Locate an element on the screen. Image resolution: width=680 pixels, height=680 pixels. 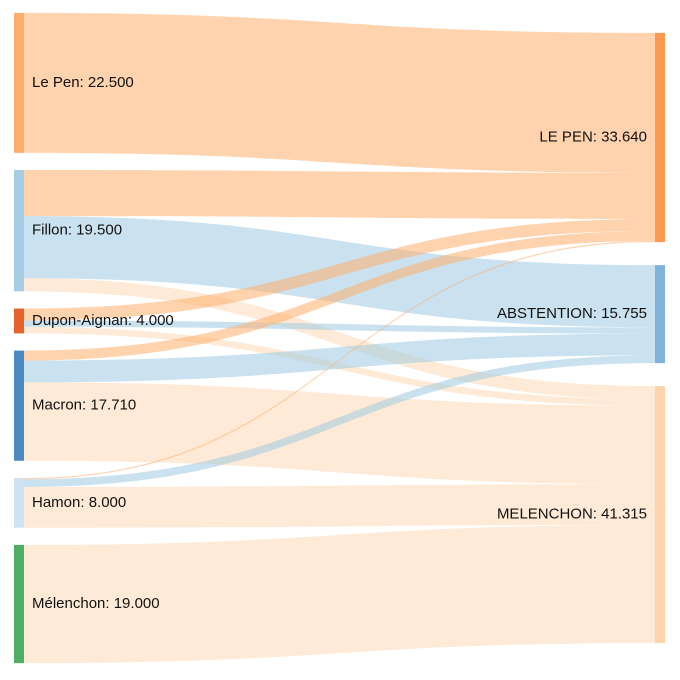
node-label: MELENCHON: 41.315 is located at coordinates (572, 514).